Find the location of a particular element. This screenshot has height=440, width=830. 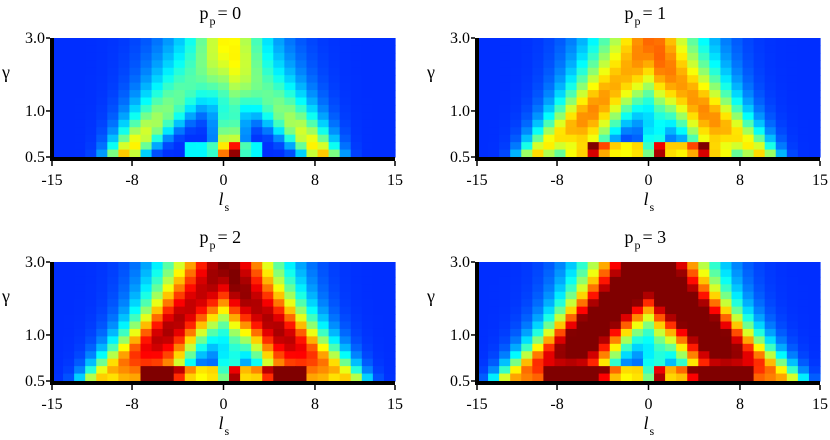

x-tick-label: 0 is located at coordinates (224, 404).